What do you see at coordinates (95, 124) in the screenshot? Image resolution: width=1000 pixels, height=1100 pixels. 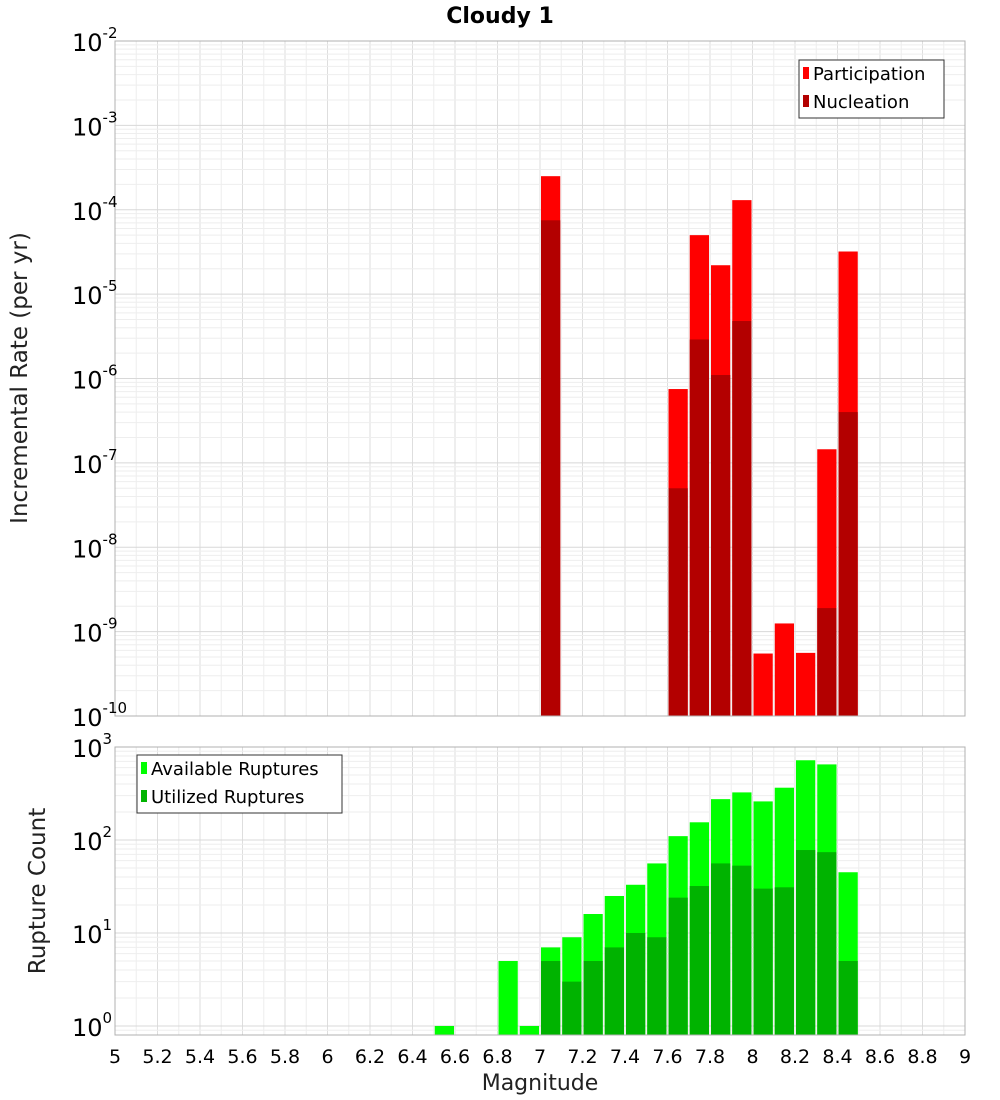 I see `rate-y-tick-label: 10⁻³` at bounding box center [95, 124].